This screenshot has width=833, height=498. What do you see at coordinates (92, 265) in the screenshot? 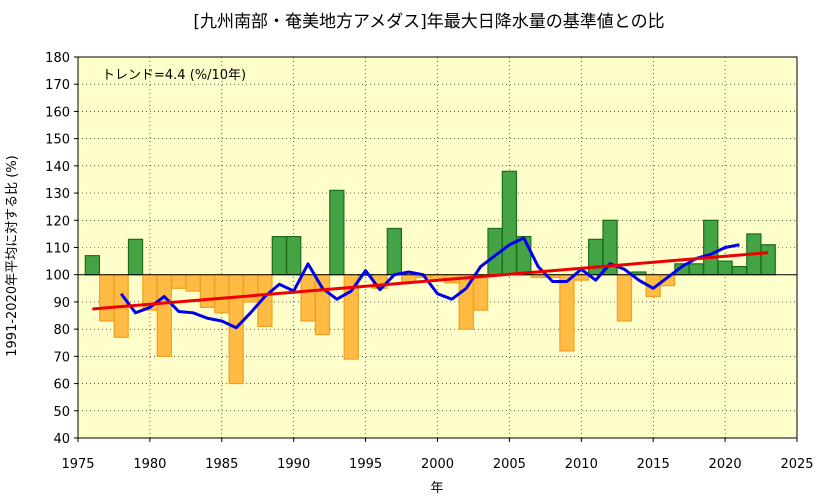
I see `bar-1976` at bounding box center [92, 265].